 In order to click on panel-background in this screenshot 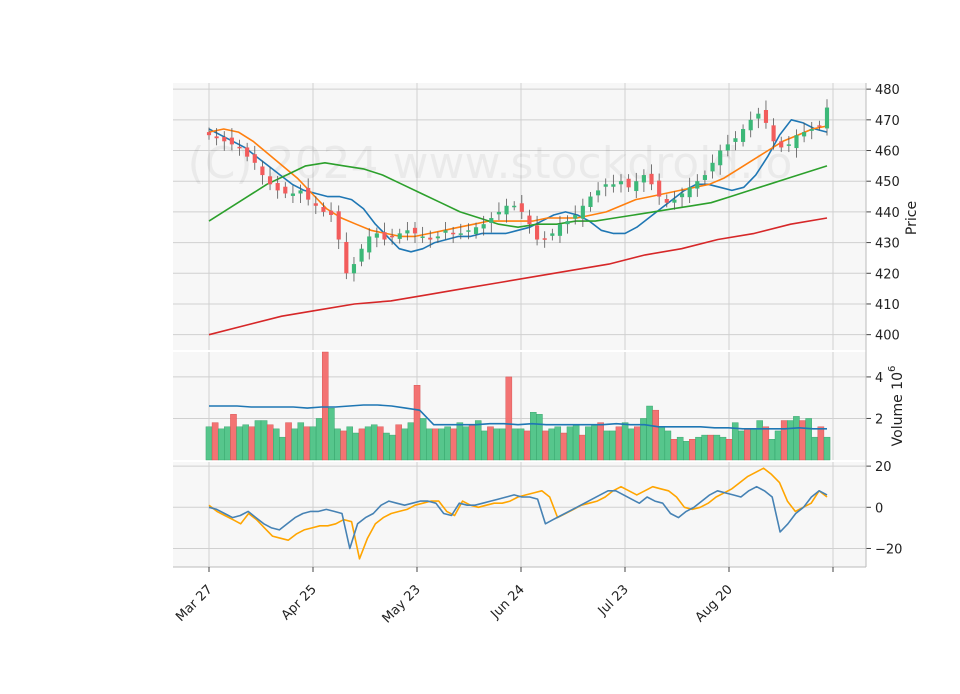, I will do `click(519, 514)`.